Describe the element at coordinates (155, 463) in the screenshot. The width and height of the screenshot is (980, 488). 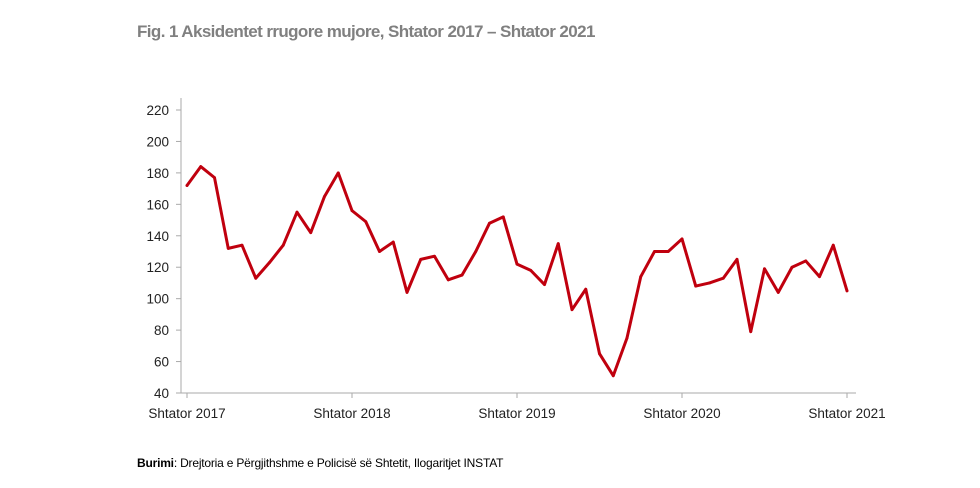
I see `source-label: Burimi` at that location.